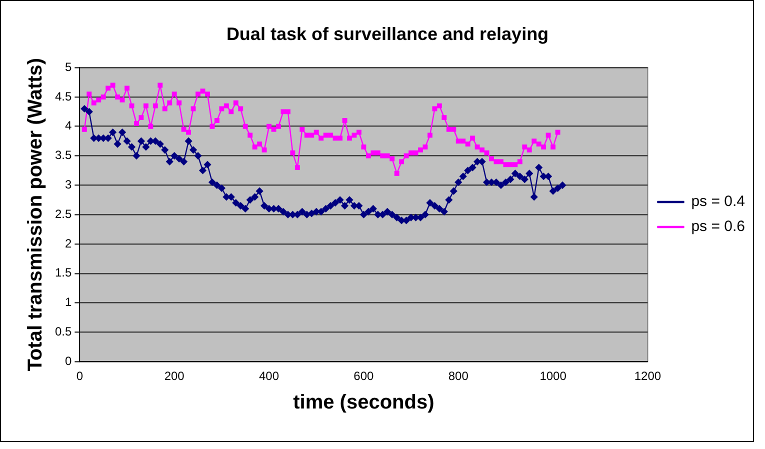 This screenshot has width=765, height=449. Describe the element at coordinates (68, 361) in the screenshot. I see `y-tick-label: 0` at that location.